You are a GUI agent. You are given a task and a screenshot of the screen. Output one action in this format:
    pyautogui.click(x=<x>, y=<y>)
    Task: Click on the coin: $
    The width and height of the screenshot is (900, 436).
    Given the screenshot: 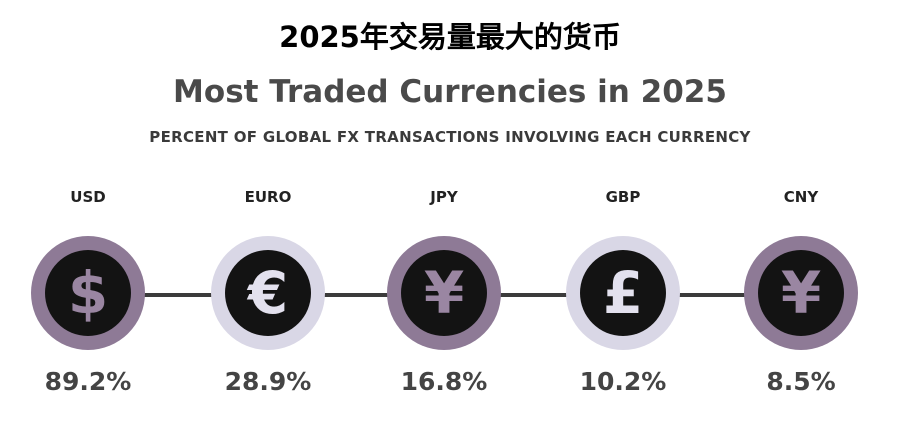 What is the action you would take?
    pyautogui.click(x=88, y=293)
    